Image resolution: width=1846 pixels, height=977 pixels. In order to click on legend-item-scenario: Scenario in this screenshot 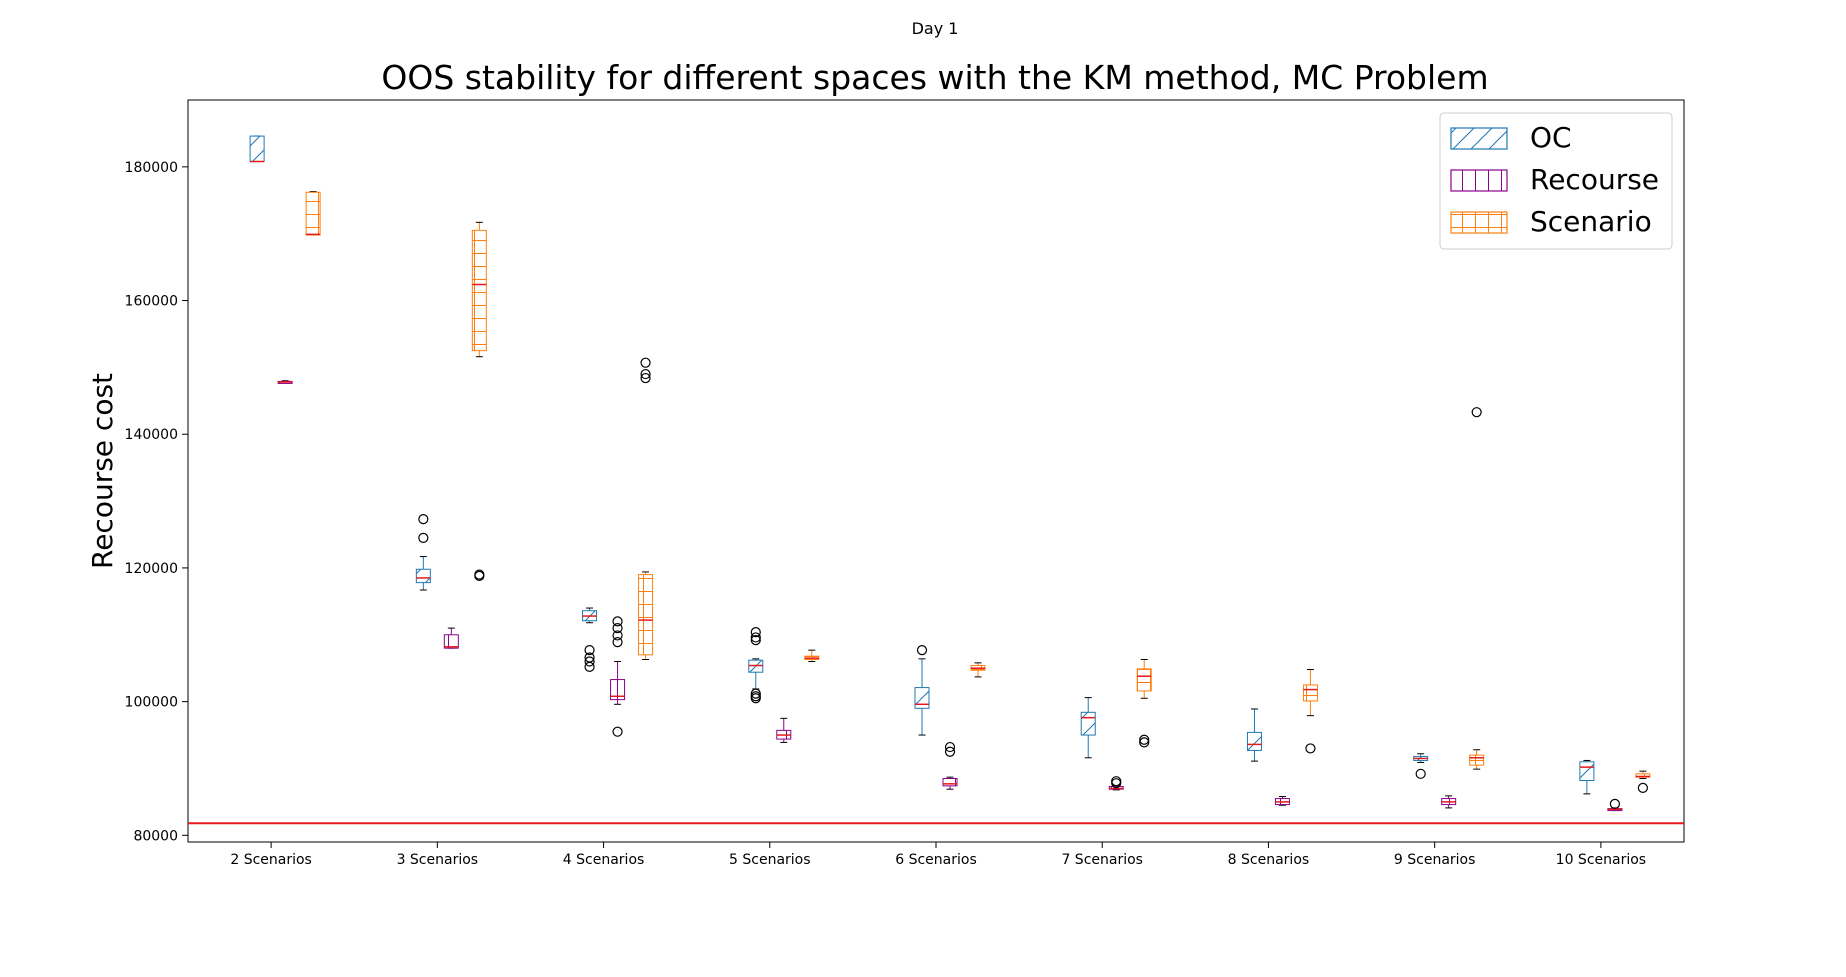, I will do `click(1551, 221)`.